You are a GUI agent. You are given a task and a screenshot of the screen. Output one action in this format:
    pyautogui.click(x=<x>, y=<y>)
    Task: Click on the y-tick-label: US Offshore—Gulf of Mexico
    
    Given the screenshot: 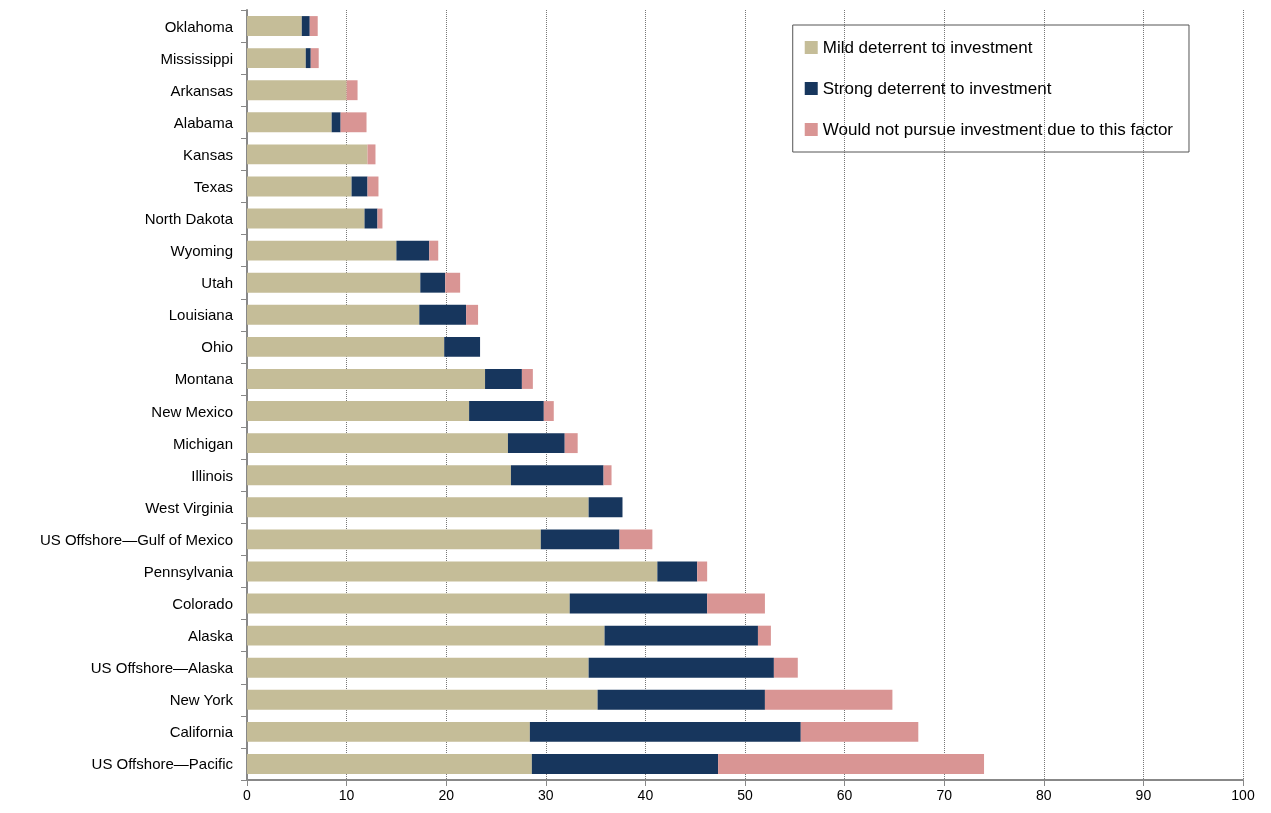 What is the action you would take?
    pyautogui.click(x=136, y=539)
    